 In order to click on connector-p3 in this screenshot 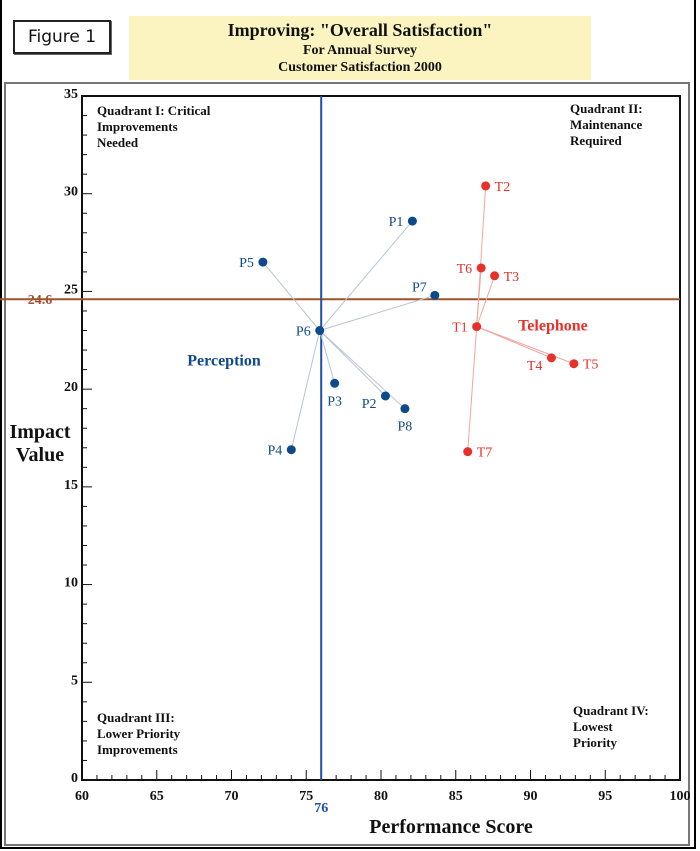, I will do `click(327, 357)`.